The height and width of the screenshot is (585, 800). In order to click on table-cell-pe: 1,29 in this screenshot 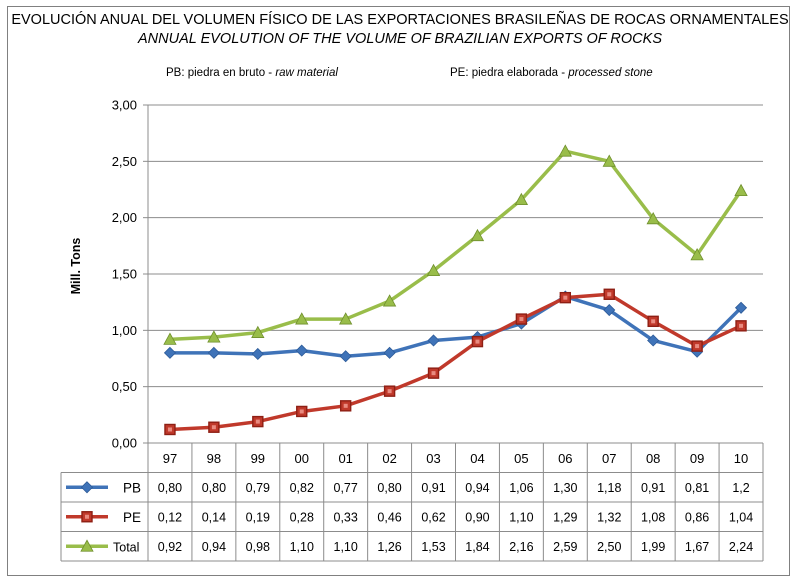, I will do `click(565, 517)`.